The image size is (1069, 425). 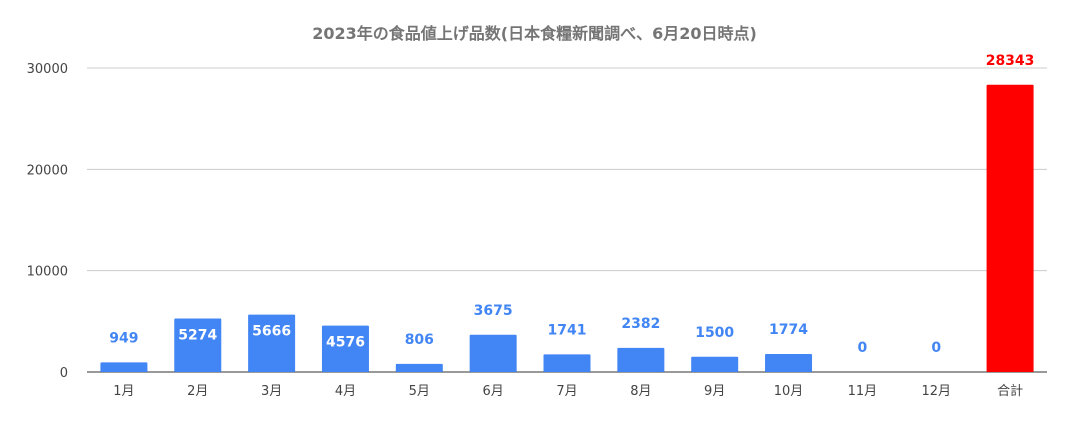 I want to click on x-tick-label: 合計, so click(x=1010, y=391).